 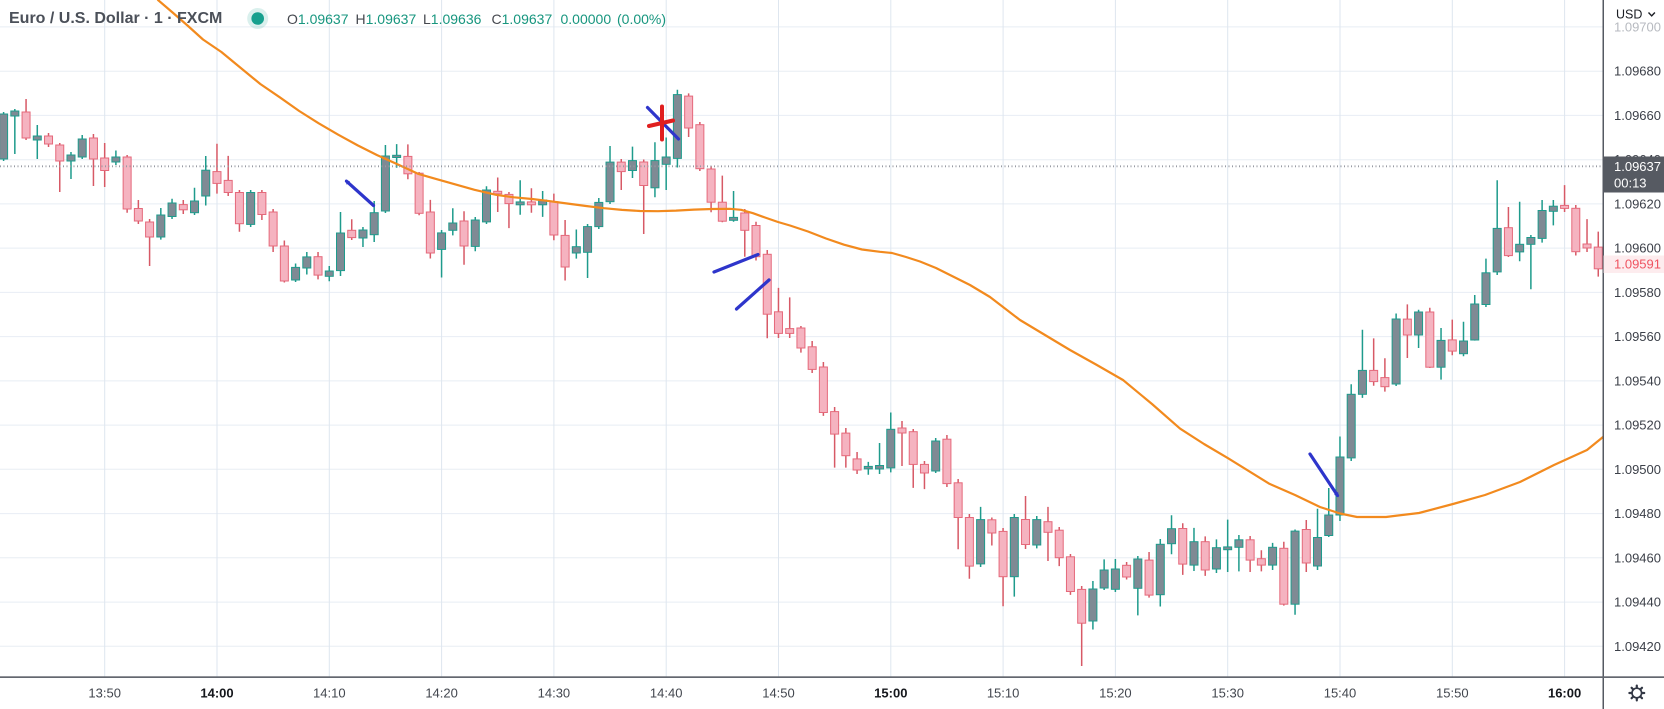 What do you see at coordinates (1637, 71) in the screenshot?
I see `svg-text: 1.09680` at bounding box center [1637, 71].